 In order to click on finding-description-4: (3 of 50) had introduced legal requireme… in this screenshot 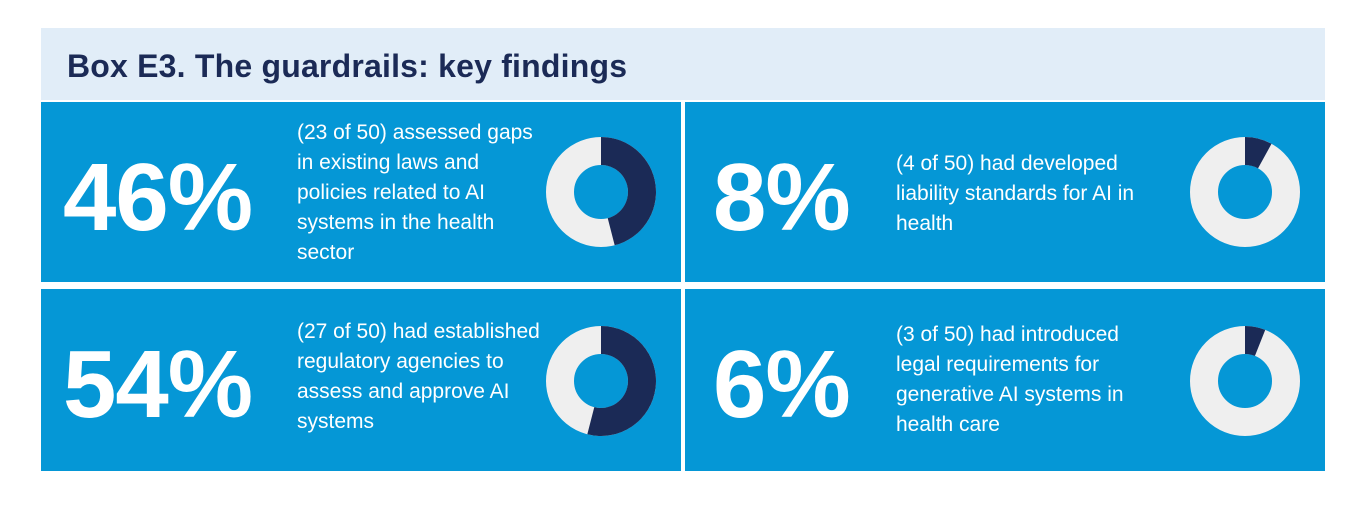, I will do `click(1010, 379)`.